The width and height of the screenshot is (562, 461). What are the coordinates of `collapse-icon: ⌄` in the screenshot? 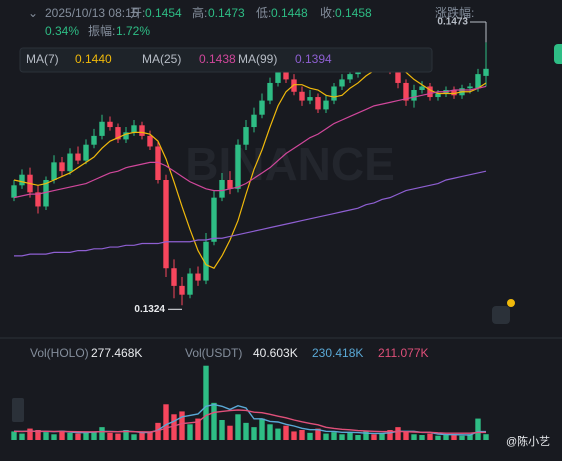 It's located at (33, 13).